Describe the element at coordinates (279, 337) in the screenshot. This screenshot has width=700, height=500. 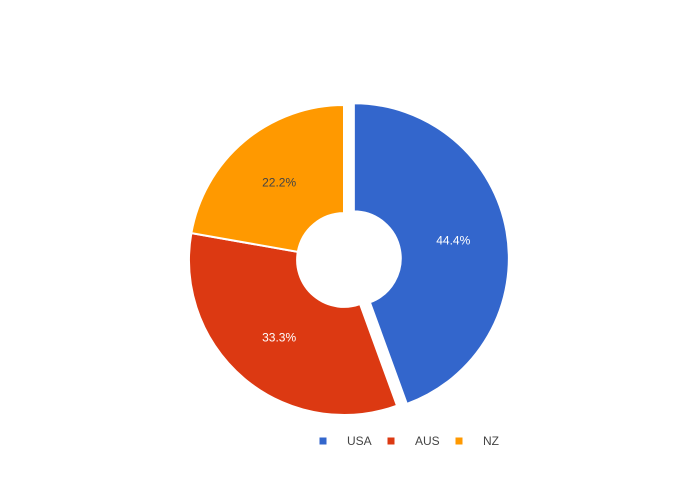
I see `slice-label-aus: 33.3%` at that location.